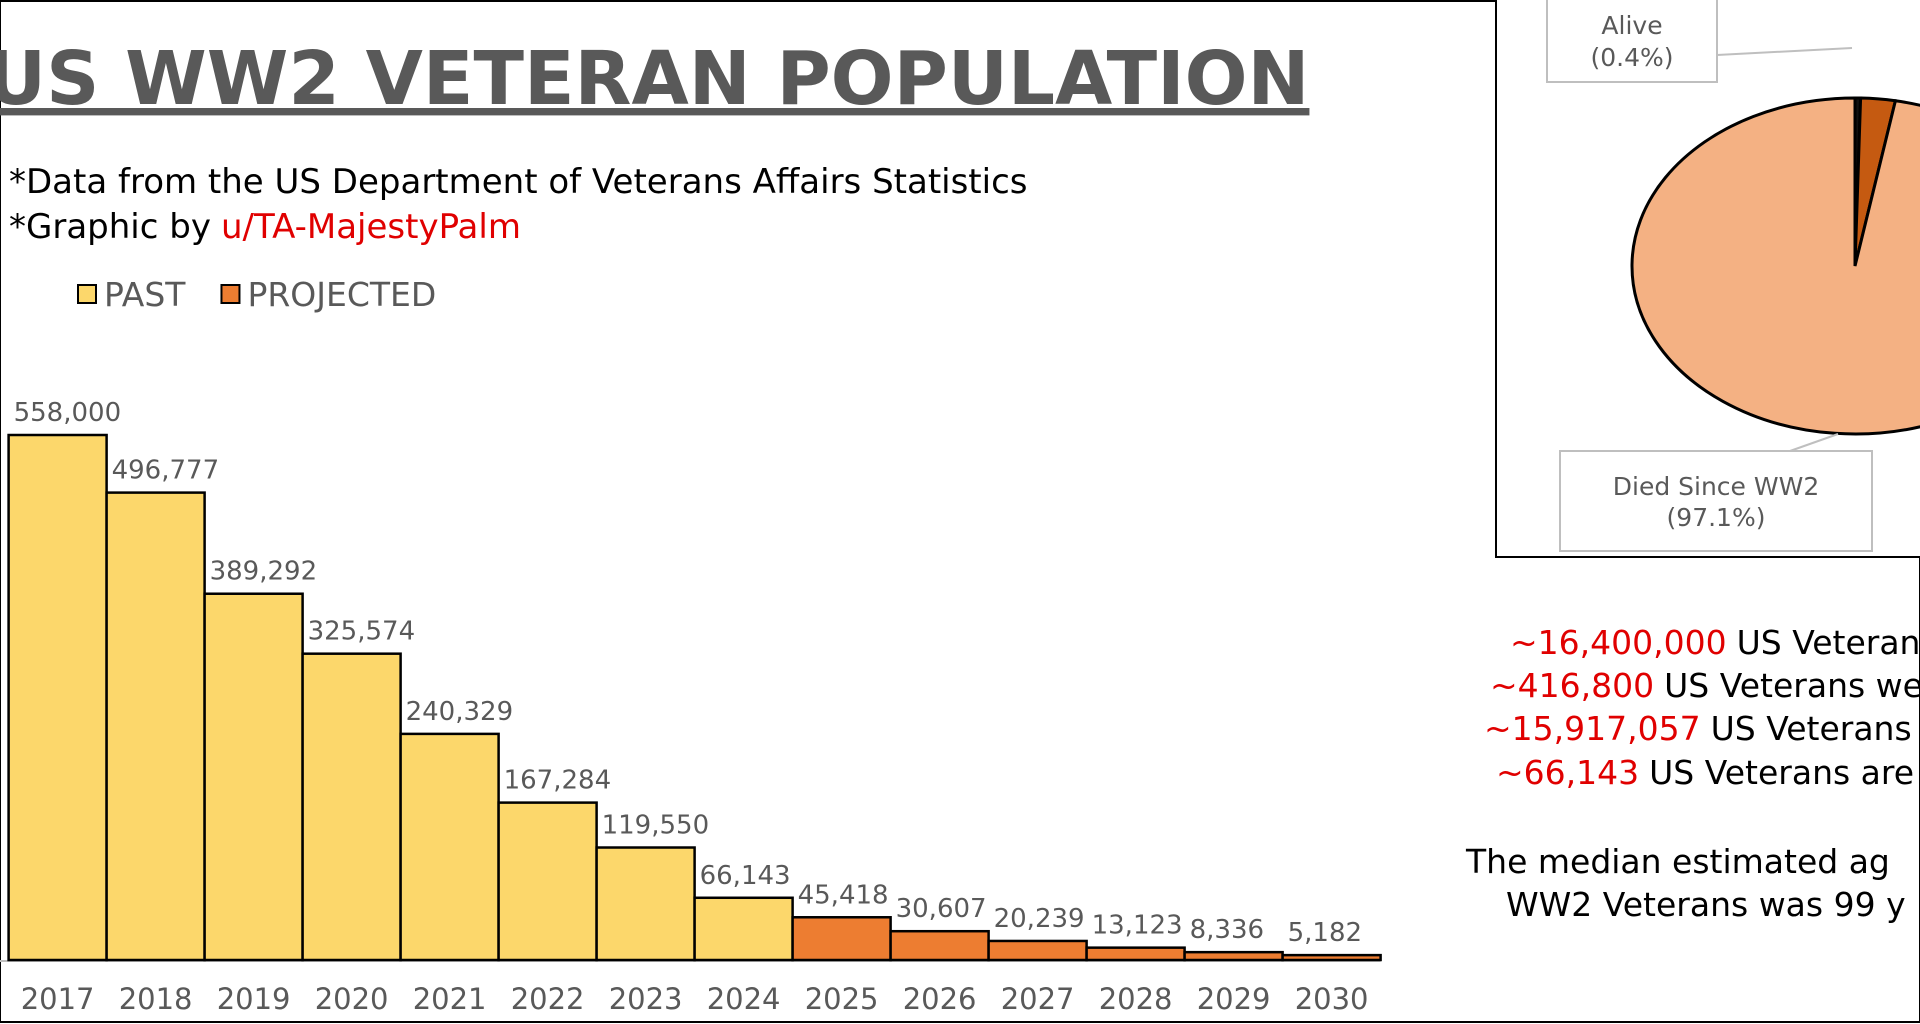 Image resolution: width=1920 pixels, height=1024 pixels. What do you see at coordinates (1716, 486) in the screenshot?
I see `pie-label: Died Since WW2` at bounding box center [1716, 486].